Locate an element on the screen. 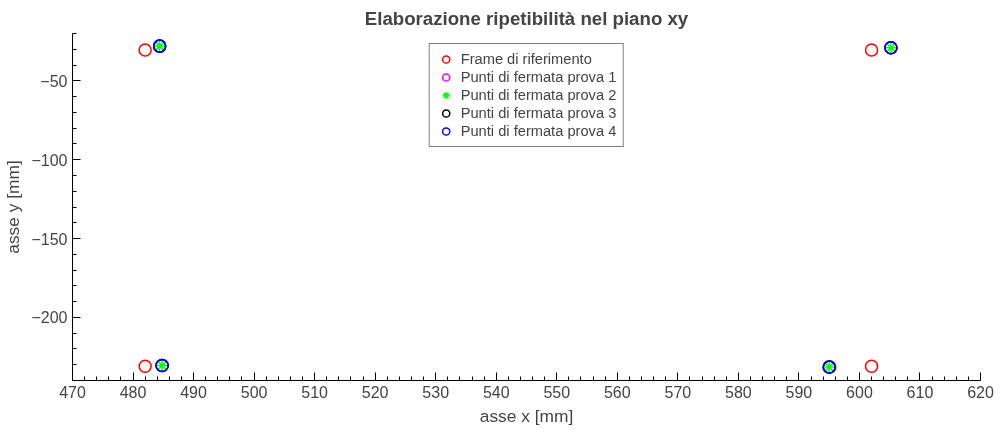  y-axis-title: asse y [mm] is located at coordinates (13, 207).